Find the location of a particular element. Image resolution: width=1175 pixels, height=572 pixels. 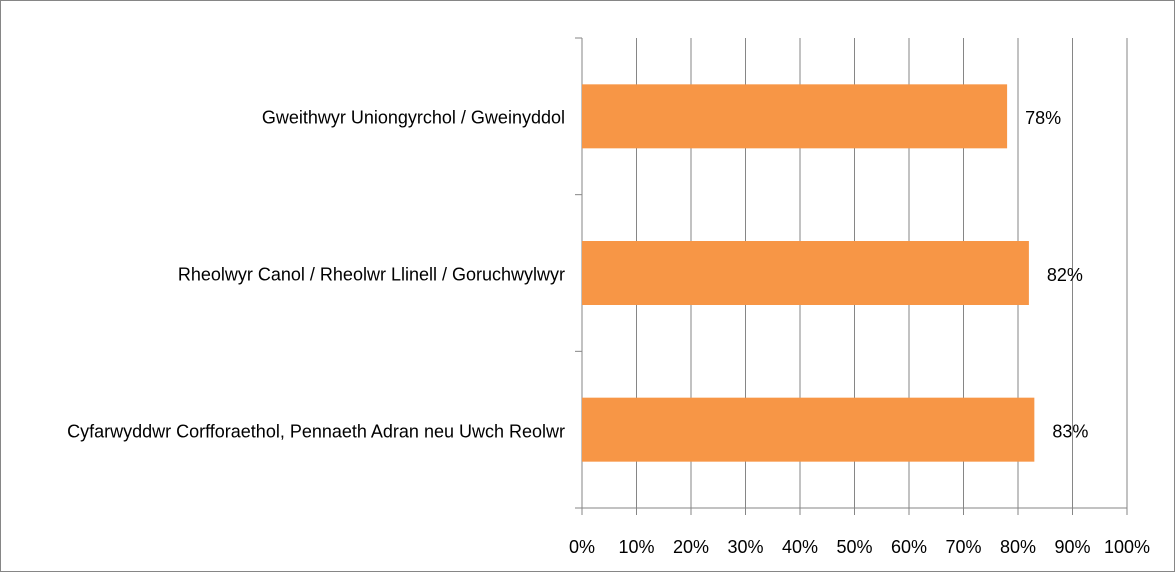

x-tick-label: 40% is located at coordinates (800, 547).